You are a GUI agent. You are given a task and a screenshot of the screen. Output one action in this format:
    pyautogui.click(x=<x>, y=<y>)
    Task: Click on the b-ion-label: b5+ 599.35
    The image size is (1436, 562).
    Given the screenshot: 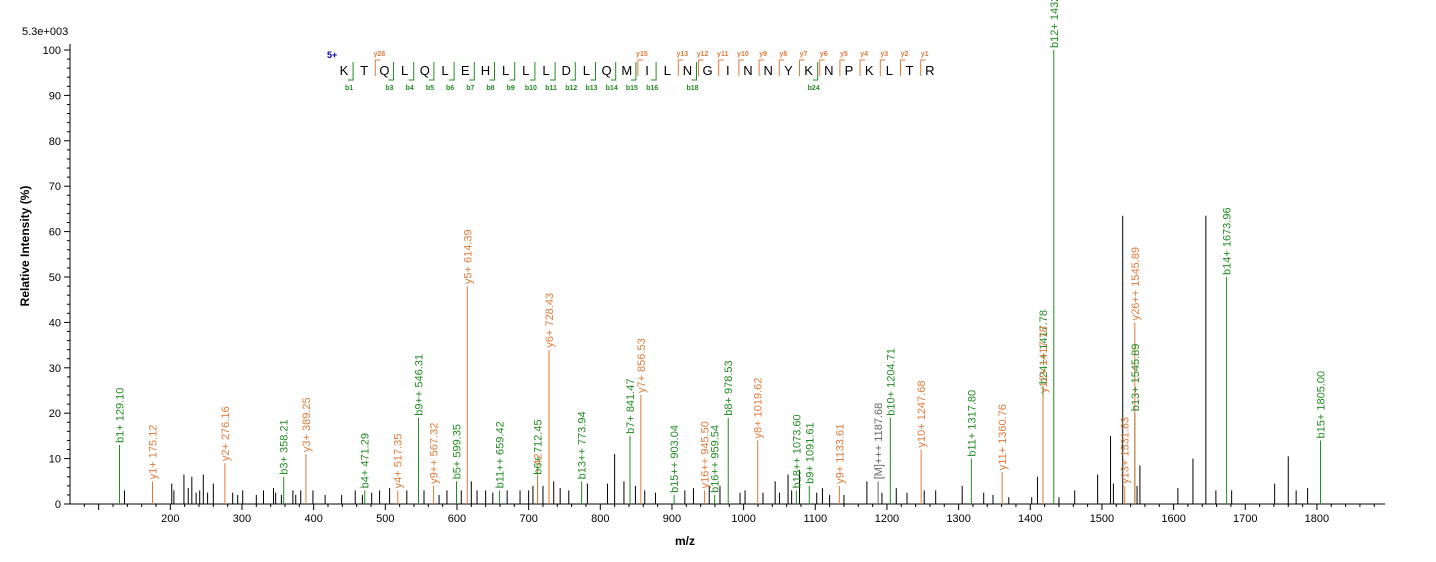 What is the action you would take?
    pyautogui.click(x=458, y=451)
    